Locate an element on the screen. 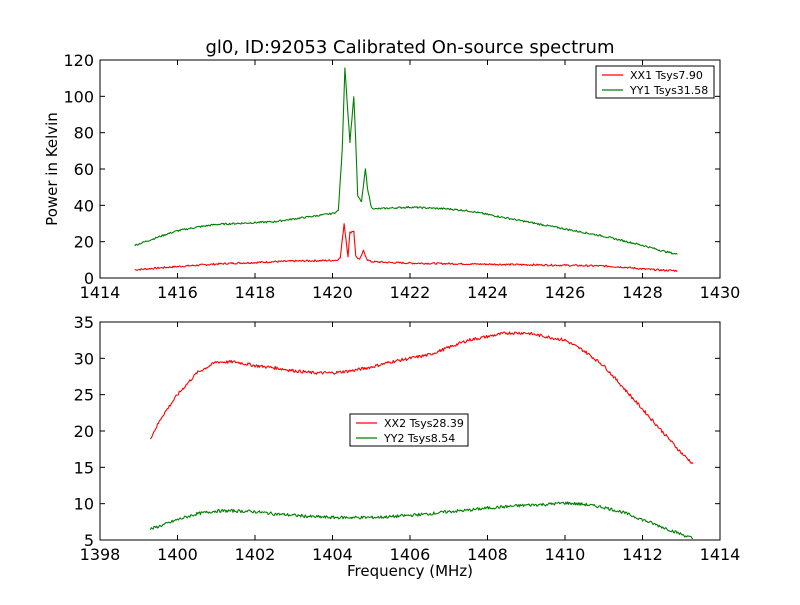 This screenshot has height=605, width=800. x-tick-label: 1424 is located at coordinates (487, 292).